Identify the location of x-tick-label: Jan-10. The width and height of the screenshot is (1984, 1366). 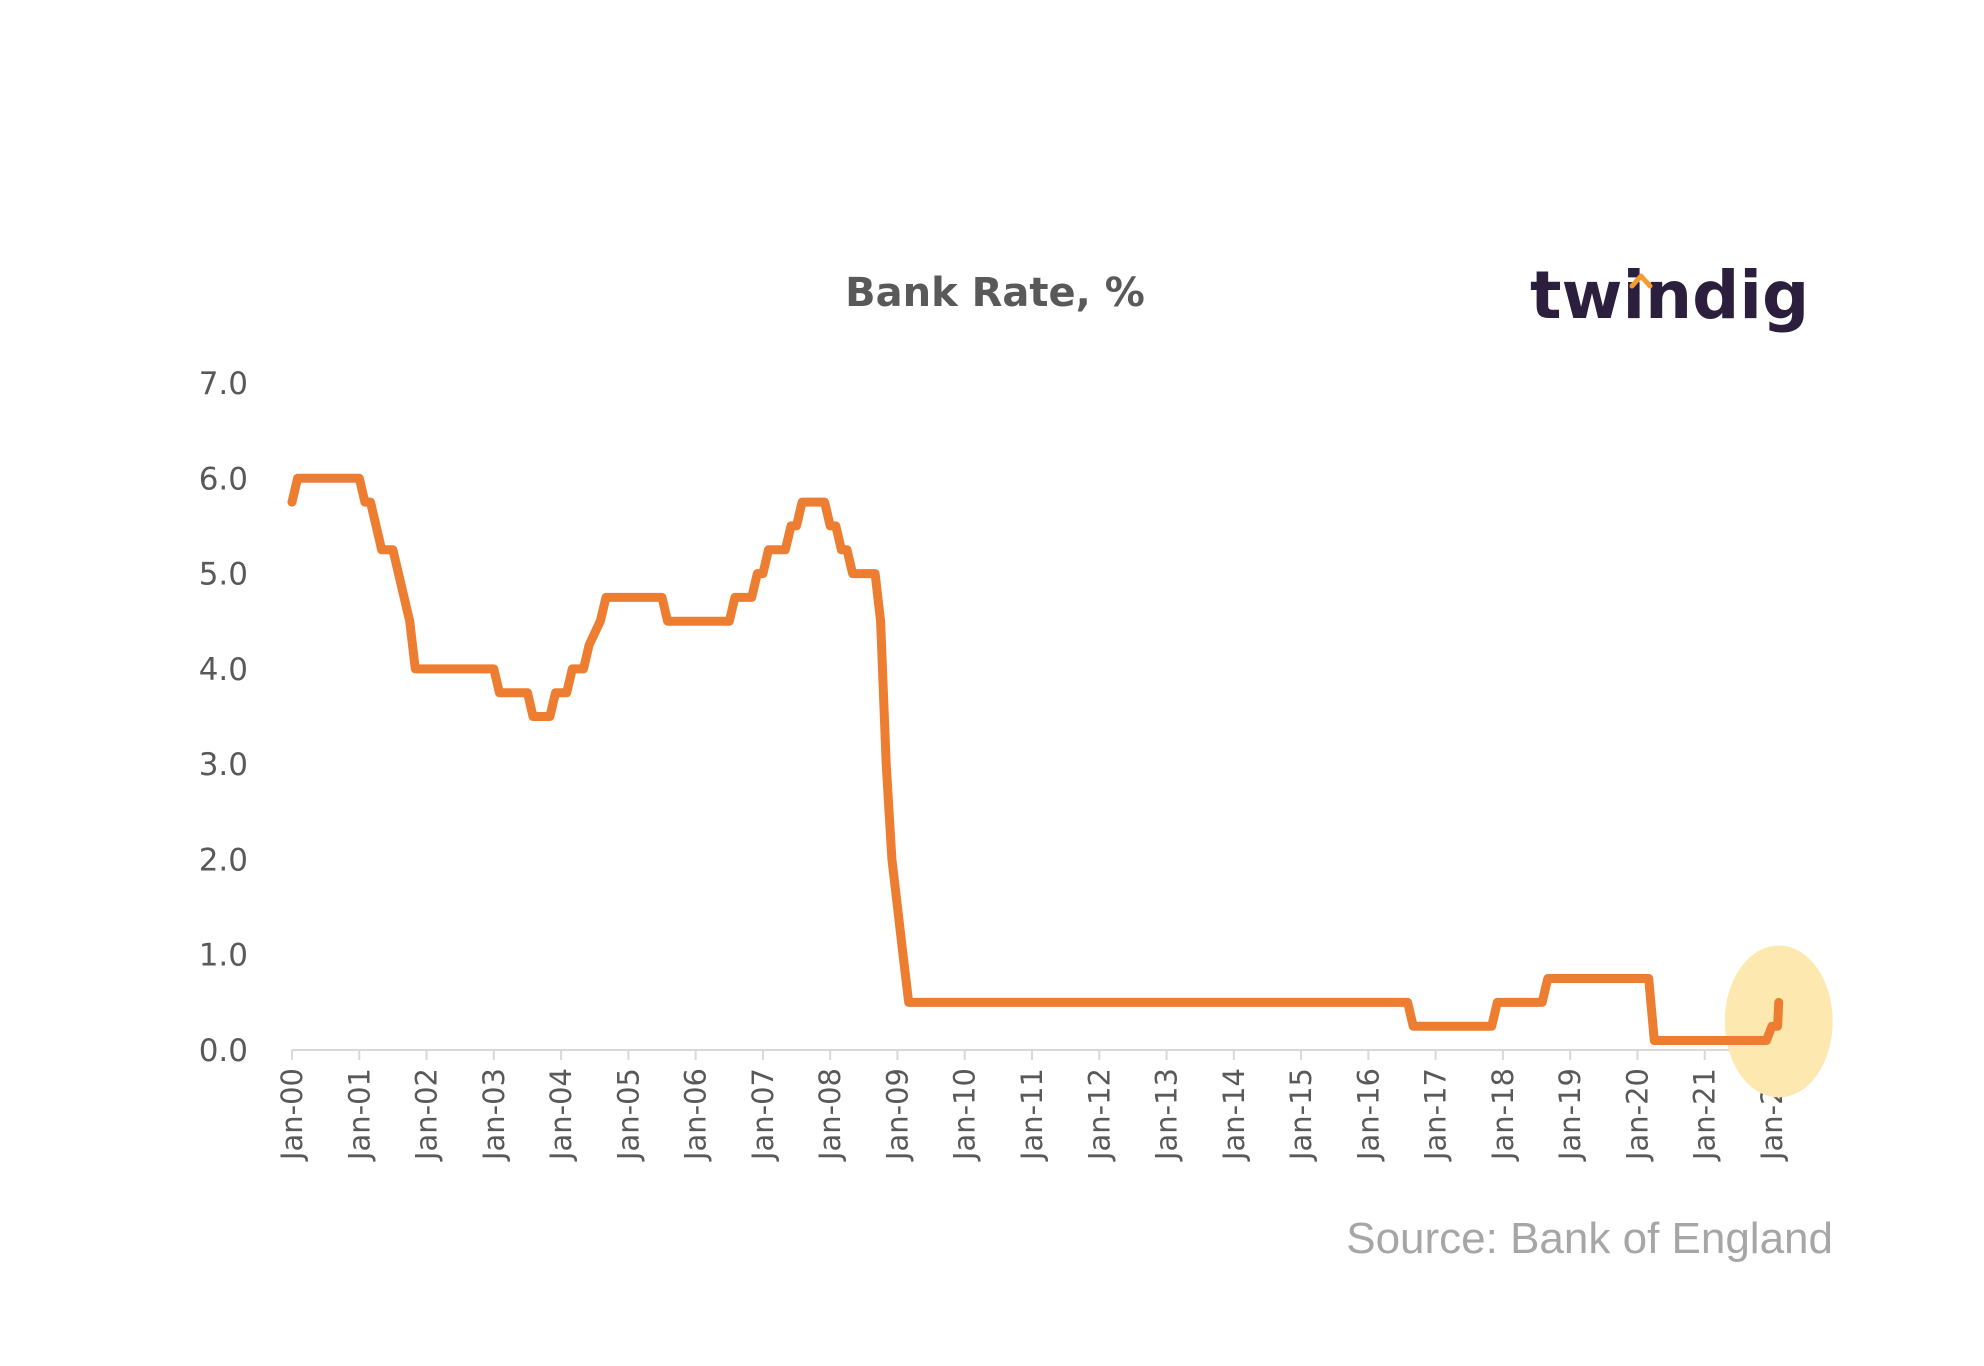
(965, 1115).